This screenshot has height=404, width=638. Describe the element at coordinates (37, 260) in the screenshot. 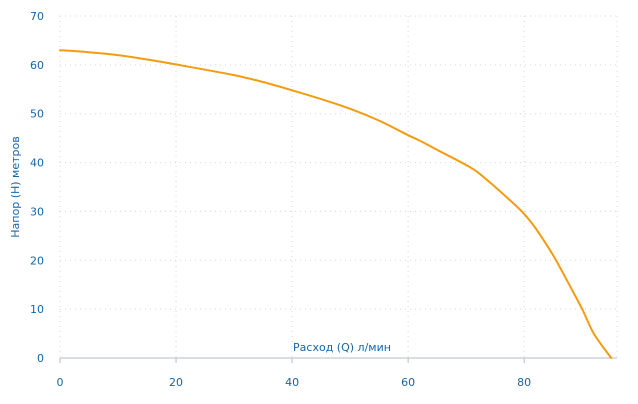

I see `y-tick-label: 20` at that location.